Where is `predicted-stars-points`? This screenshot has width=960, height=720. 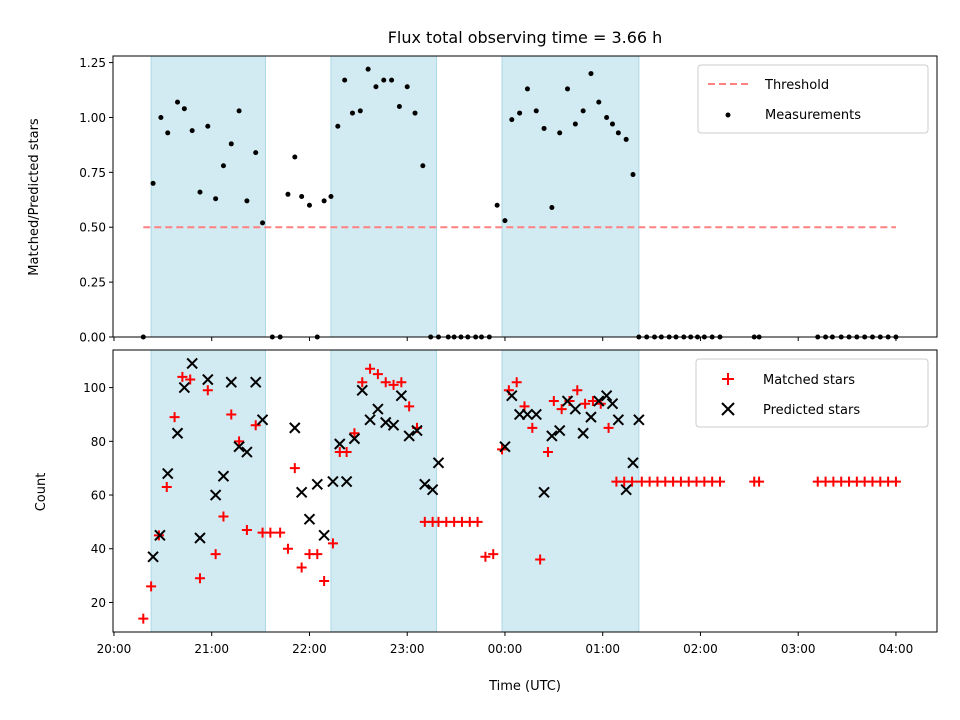 predicted-stars-points is located at coordinates (396, 460).